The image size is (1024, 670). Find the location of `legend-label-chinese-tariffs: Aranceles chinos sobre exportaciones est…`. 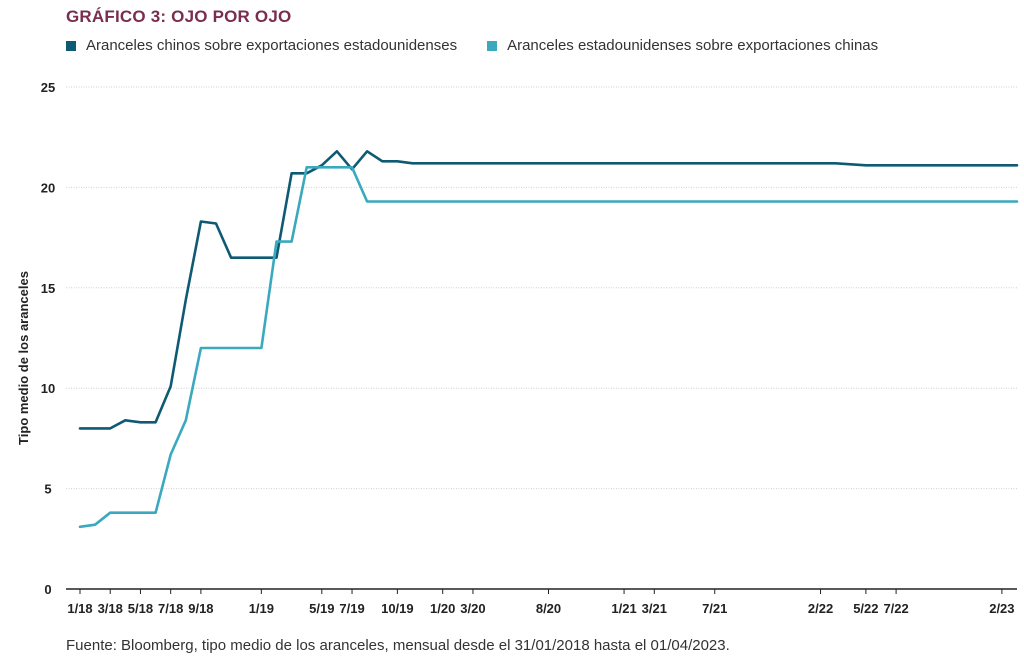

legend-label-chinese-tariffs: Aranceles chinos sobre exportaciones est… is located at coordinates (272, 45).